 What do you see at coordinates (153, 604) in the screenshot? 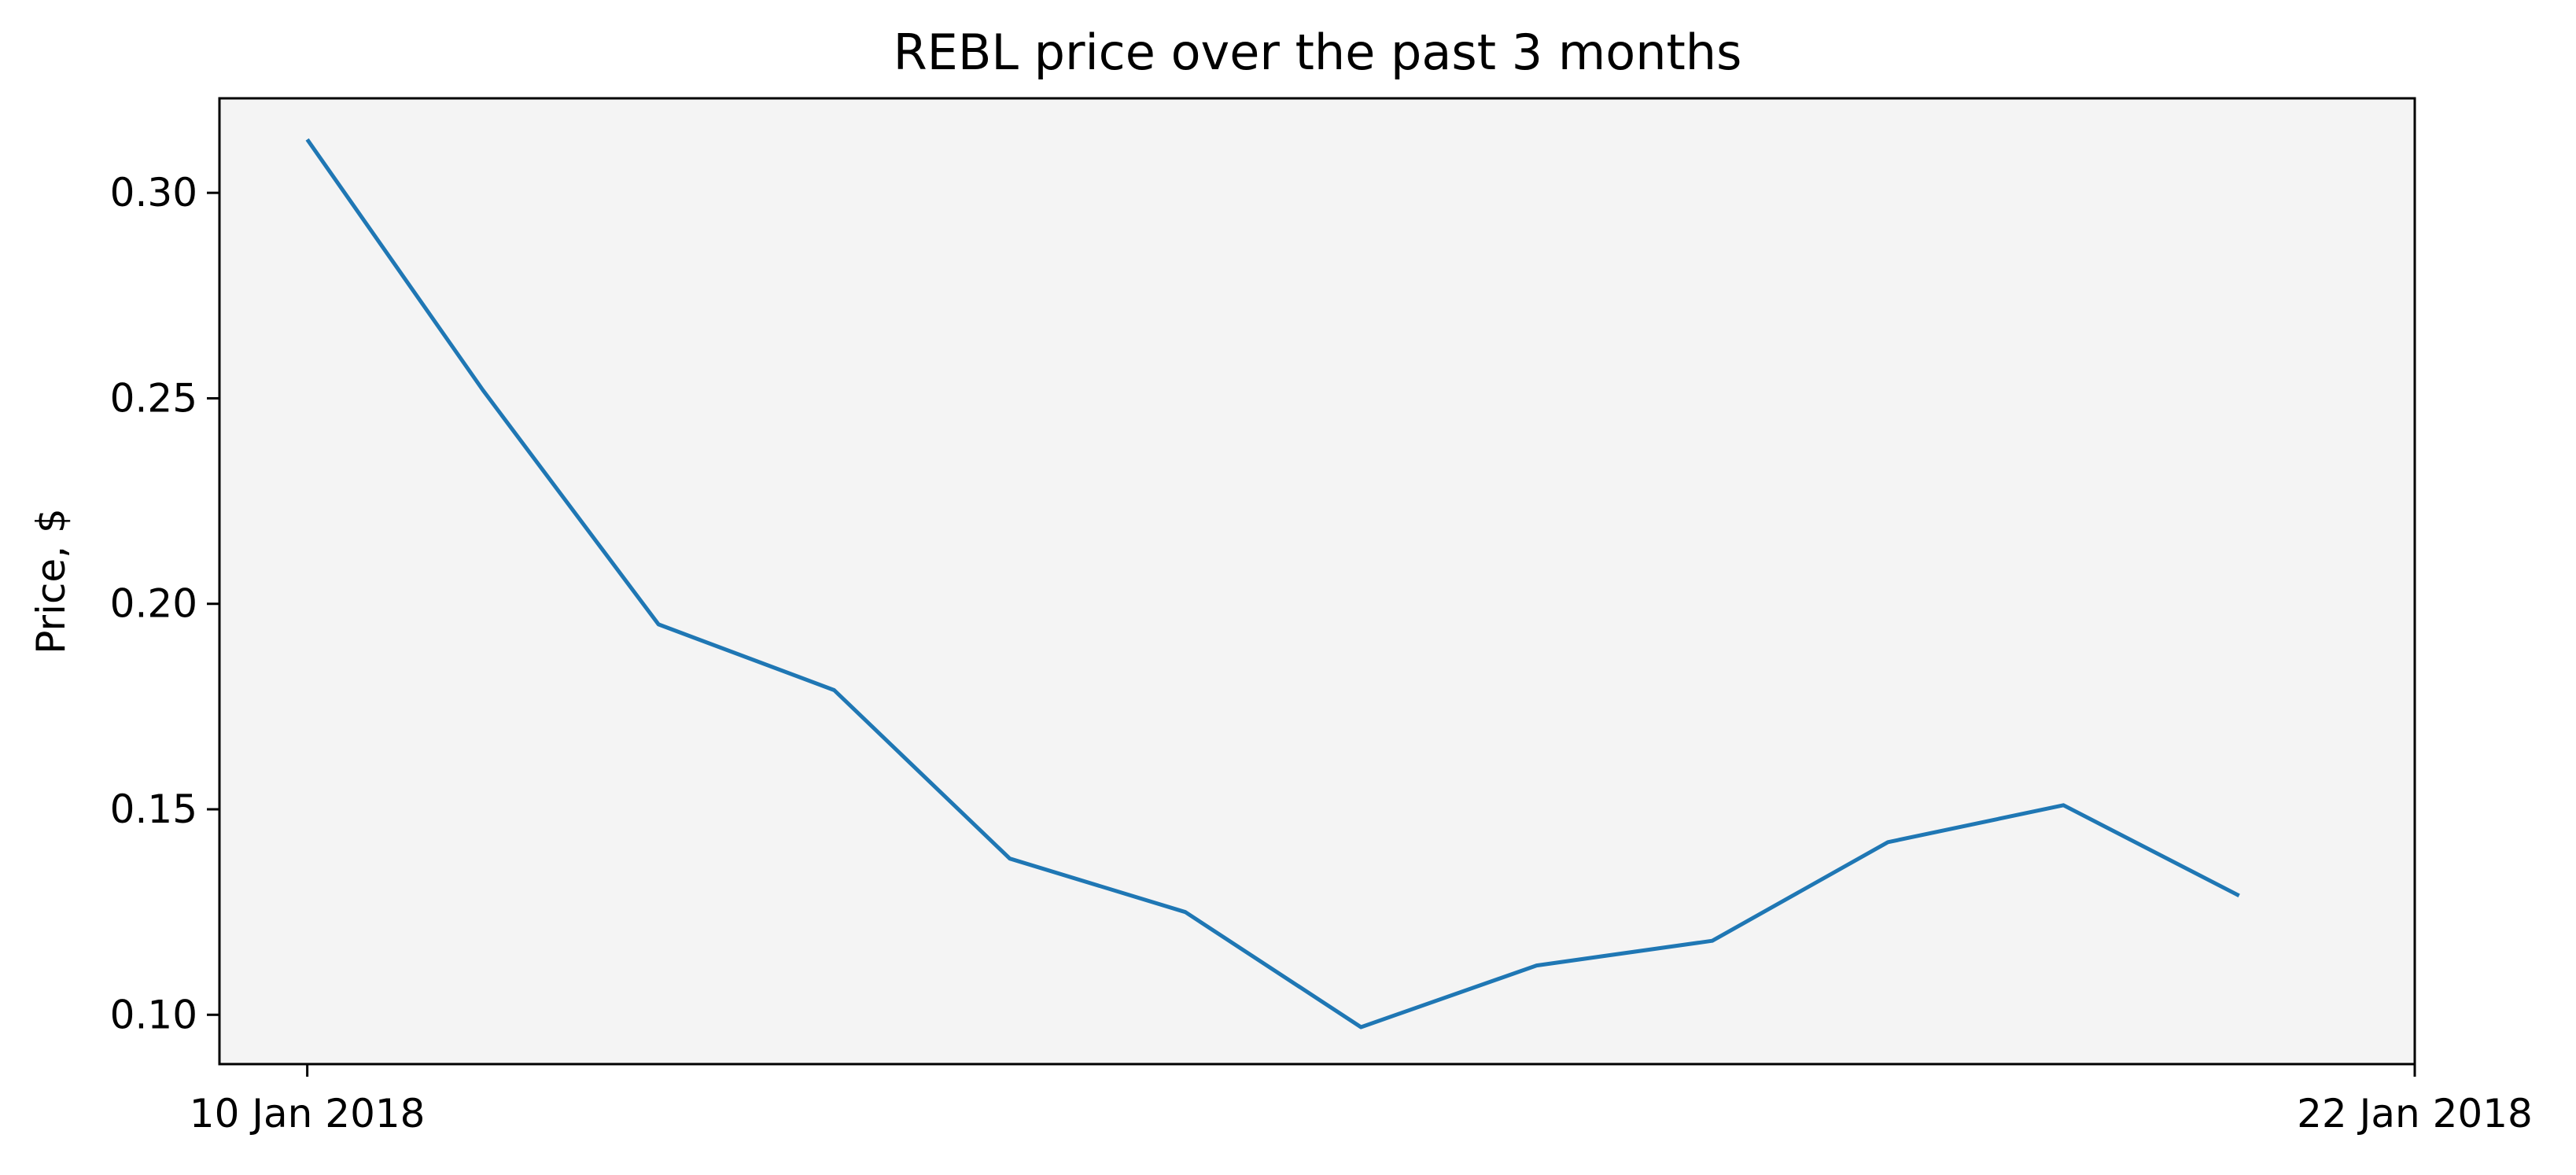
I see `y-tick-label: 0.20` at bounding box center [153, 604].